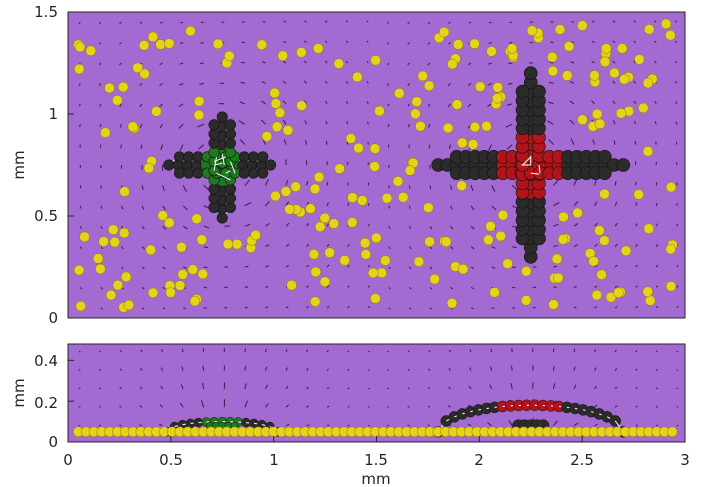 The height and width of the screenshot is (487, 720). Describe the element at coordinates (46, 12) in the screenshot. I see `top-ytick-label: 1.5` at that location.